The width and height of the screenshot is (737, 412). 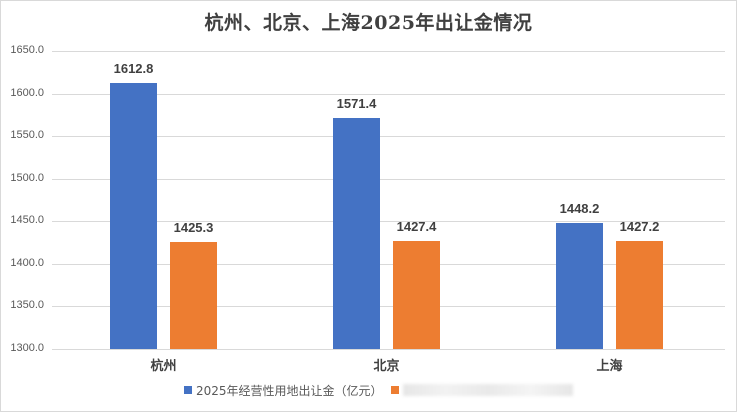 I want to click on y-tick-label: 1500.0, so click(x=27, y=177).